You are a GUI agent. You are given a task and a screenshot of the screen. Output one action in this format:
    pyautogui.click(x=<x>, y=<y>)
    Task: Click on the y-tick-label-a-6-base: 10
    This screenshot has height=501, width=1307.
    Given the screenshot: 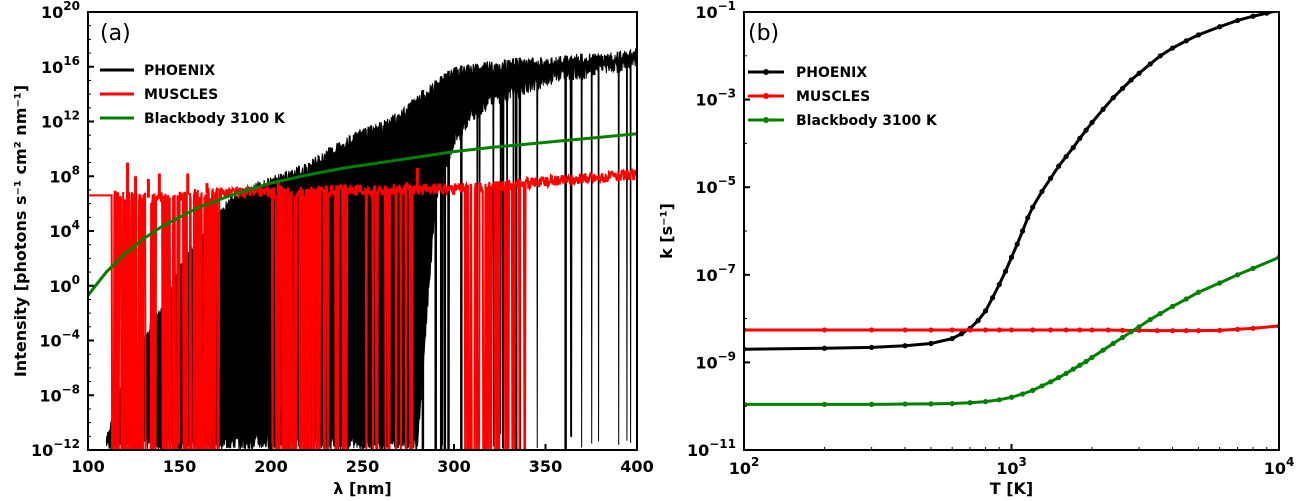 What is the action you would take?
    pyautogui.click(x=52, y=122)
    